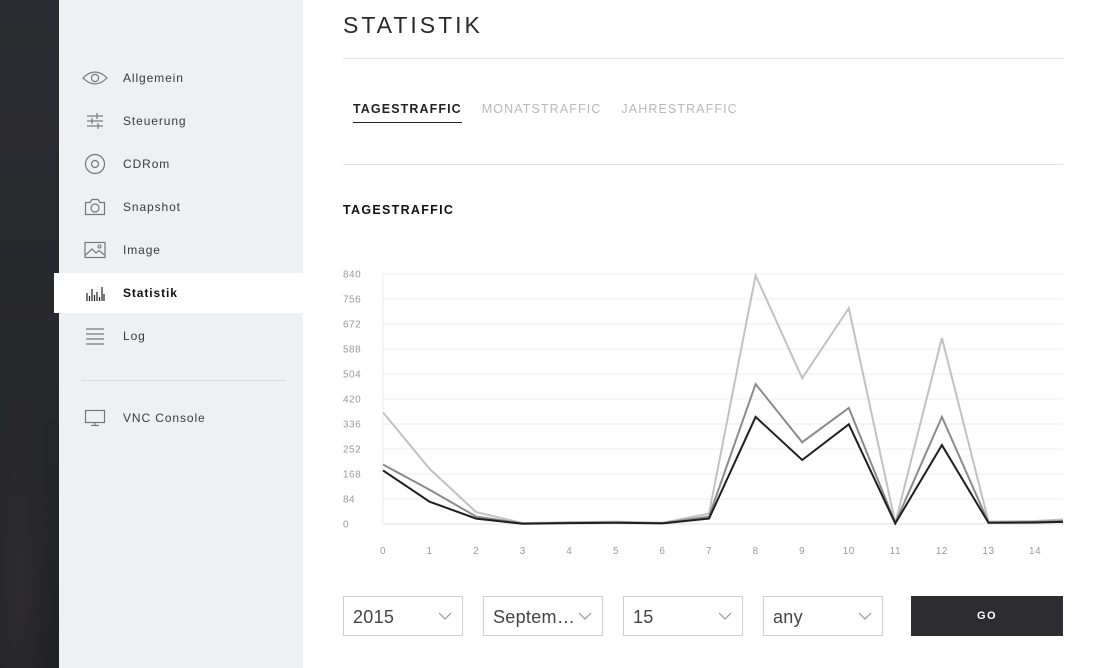 This screenshot has height=668, width=1095. What do you see at coordinates (352, 425) in the screenshot?
I see `y-tick-label: 336` at bounding box center [352, 425].